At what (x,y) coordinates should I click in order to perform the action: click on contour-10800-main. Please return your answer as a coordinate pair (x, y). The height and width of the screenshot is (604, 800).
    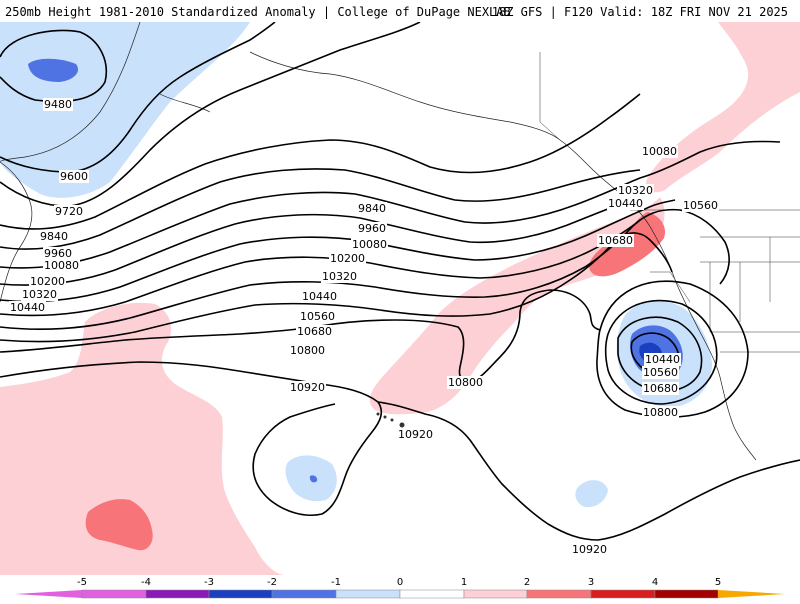
    Looking at the image, I should click on (300, 336).